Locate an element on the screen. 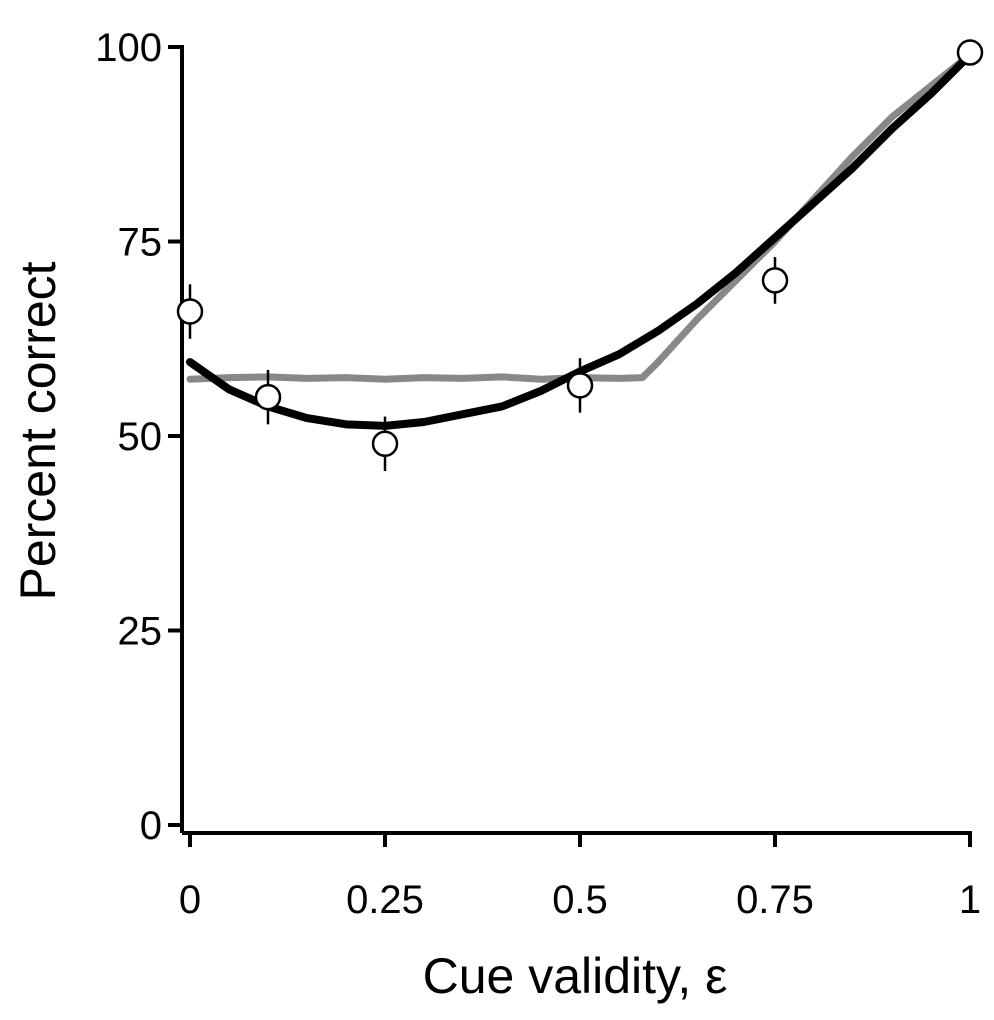  y-tick-label: 50 is located at coordinates (140, 437).